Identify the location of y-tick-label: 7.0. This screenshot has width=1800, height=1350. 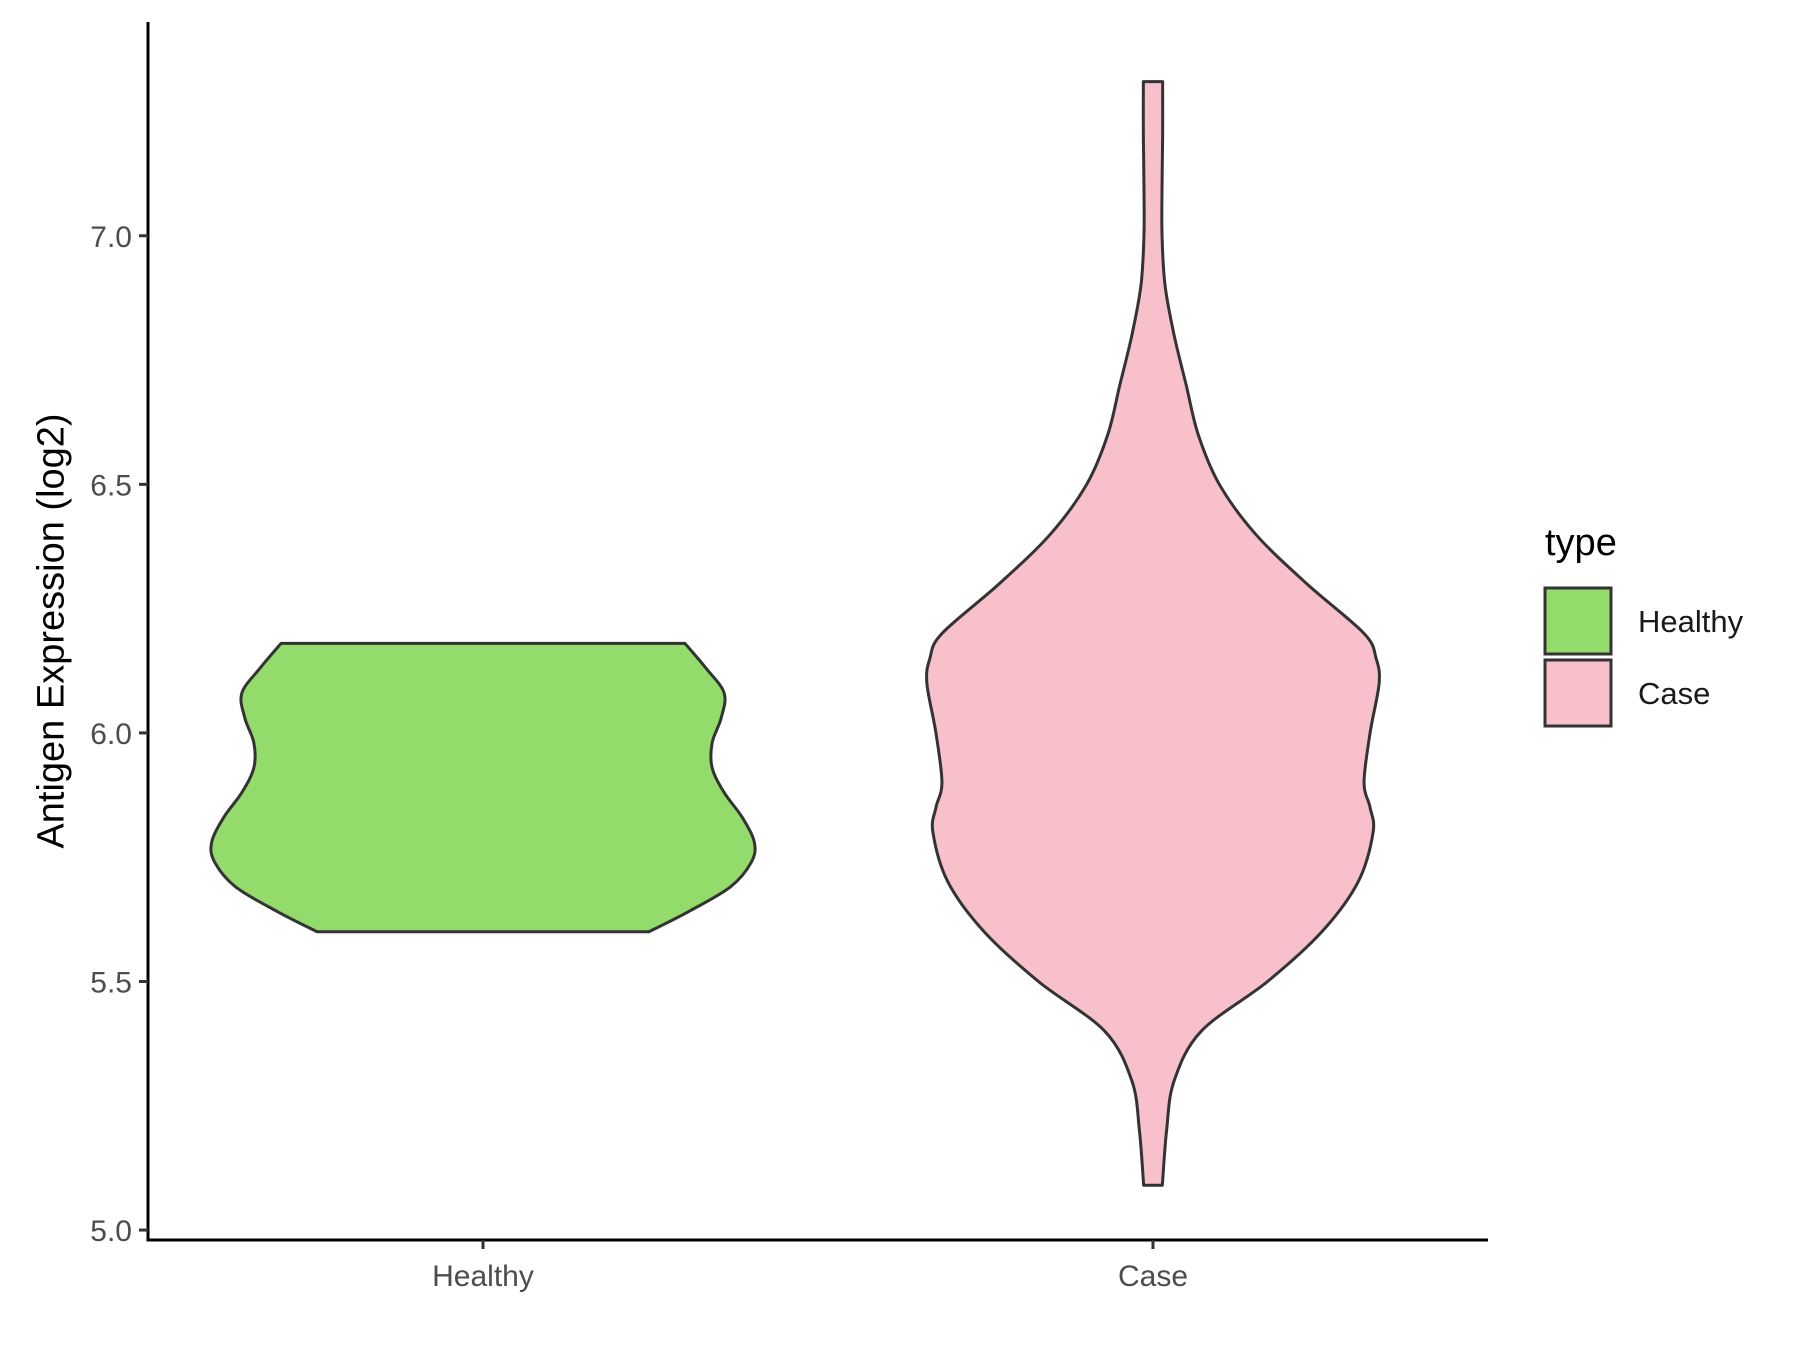
(111, 237).